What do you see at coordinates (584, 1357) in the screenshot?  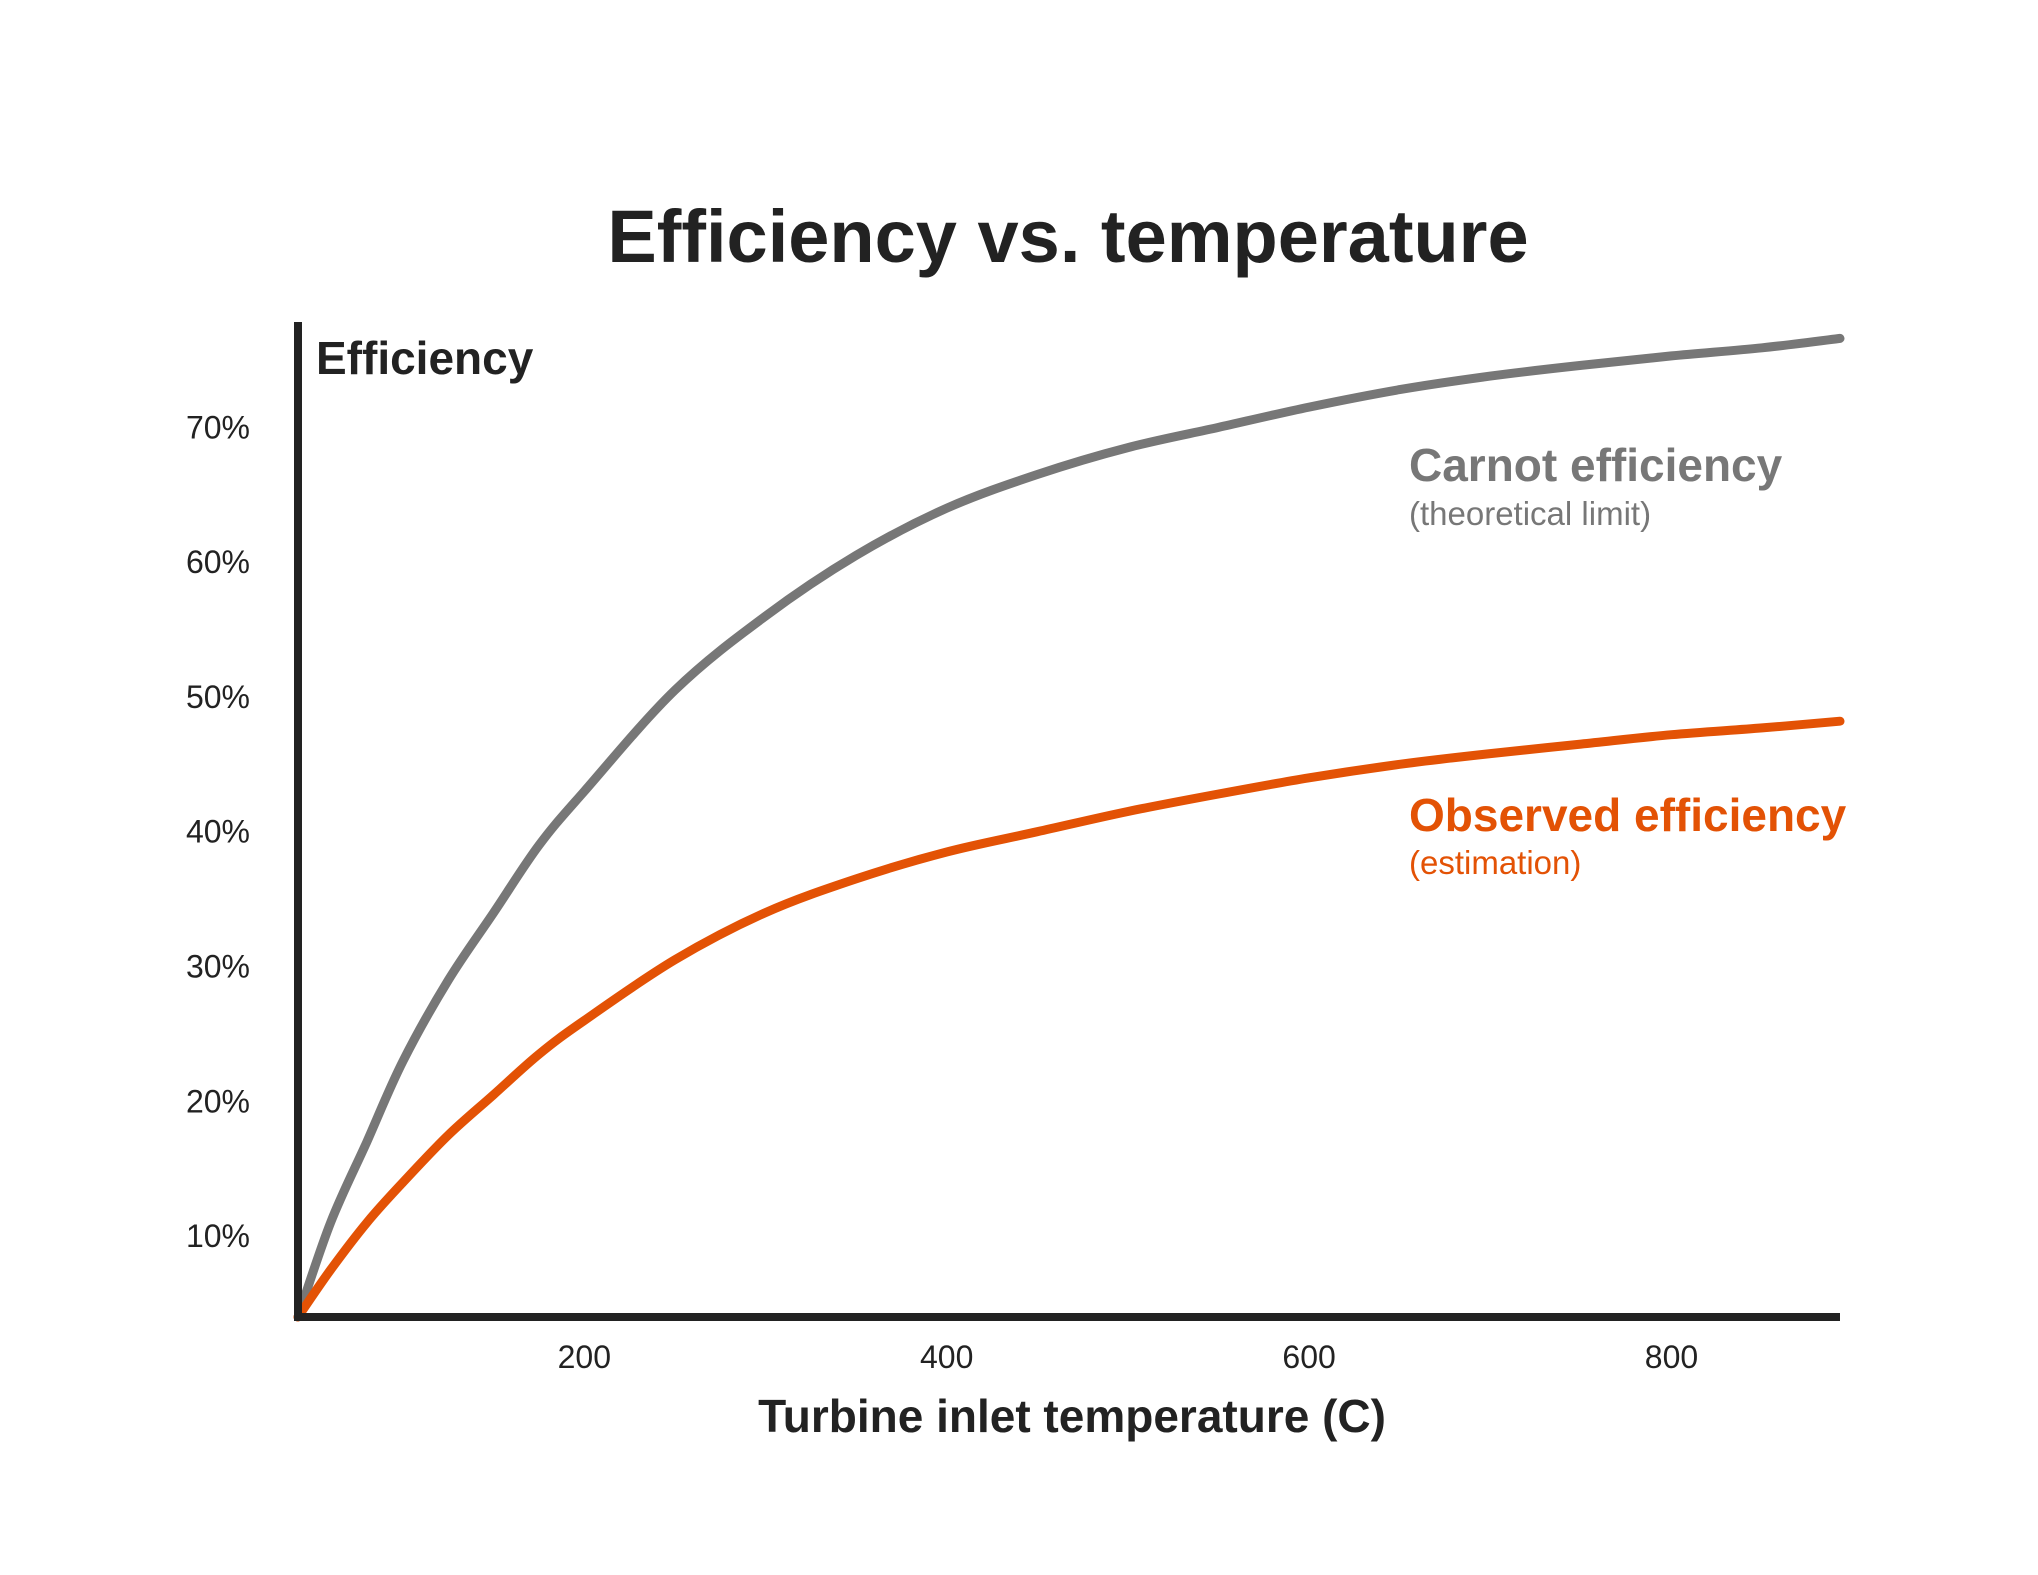 I see `x-tick-label: 200` at bounding box center [584, 1357].